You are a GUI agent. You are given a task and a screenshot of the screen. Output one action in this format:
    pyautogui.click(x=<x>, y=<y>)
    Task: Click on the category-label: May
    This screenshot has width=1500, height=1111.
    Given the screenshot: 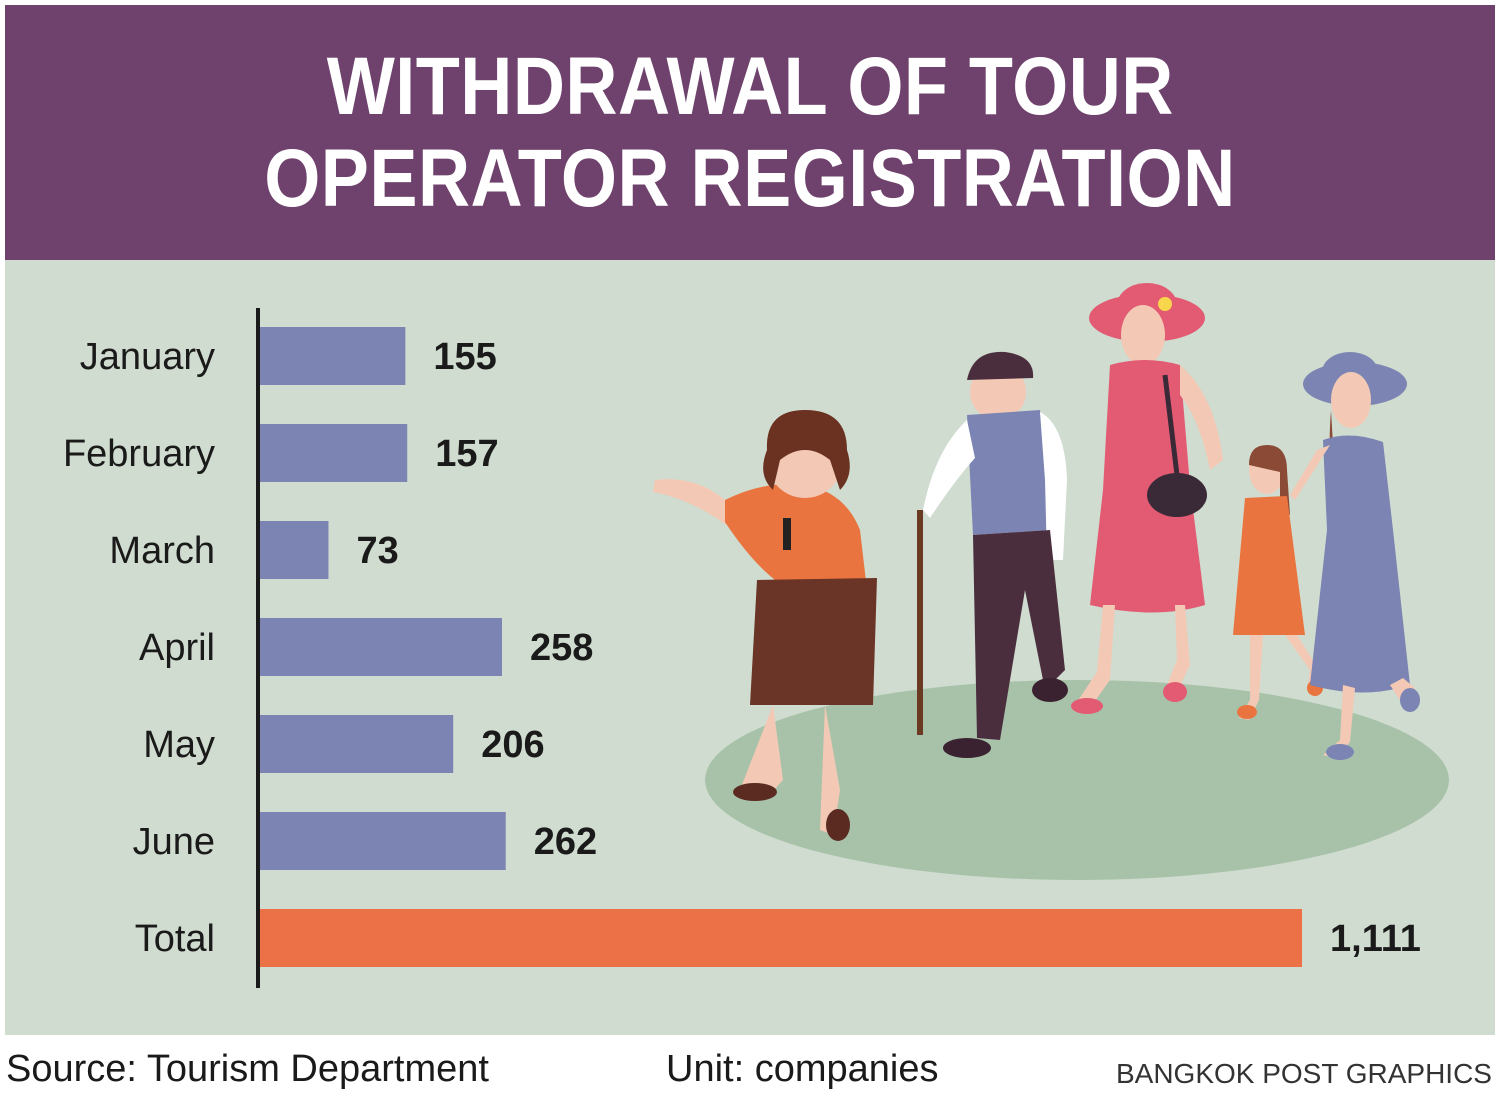 What is the action you would take?
    pyautogui.click(x=179, y=745)
    